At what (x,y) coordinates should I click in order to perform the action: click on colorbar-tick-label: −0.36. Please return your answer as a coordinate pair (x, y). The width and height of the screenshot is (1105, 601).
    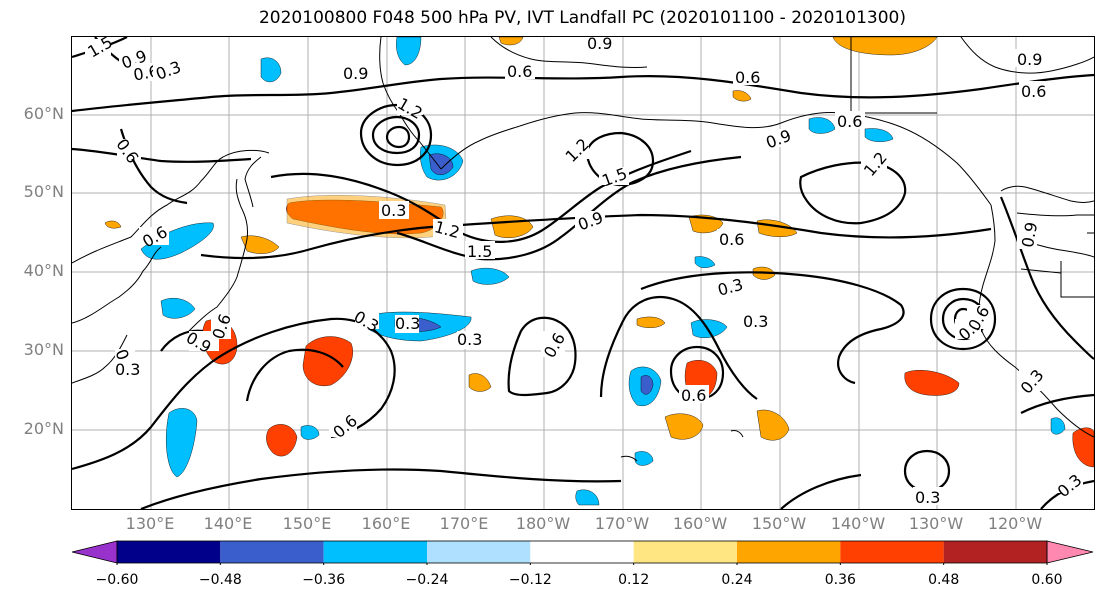
    Looking at the image, I should click on (324, 580).